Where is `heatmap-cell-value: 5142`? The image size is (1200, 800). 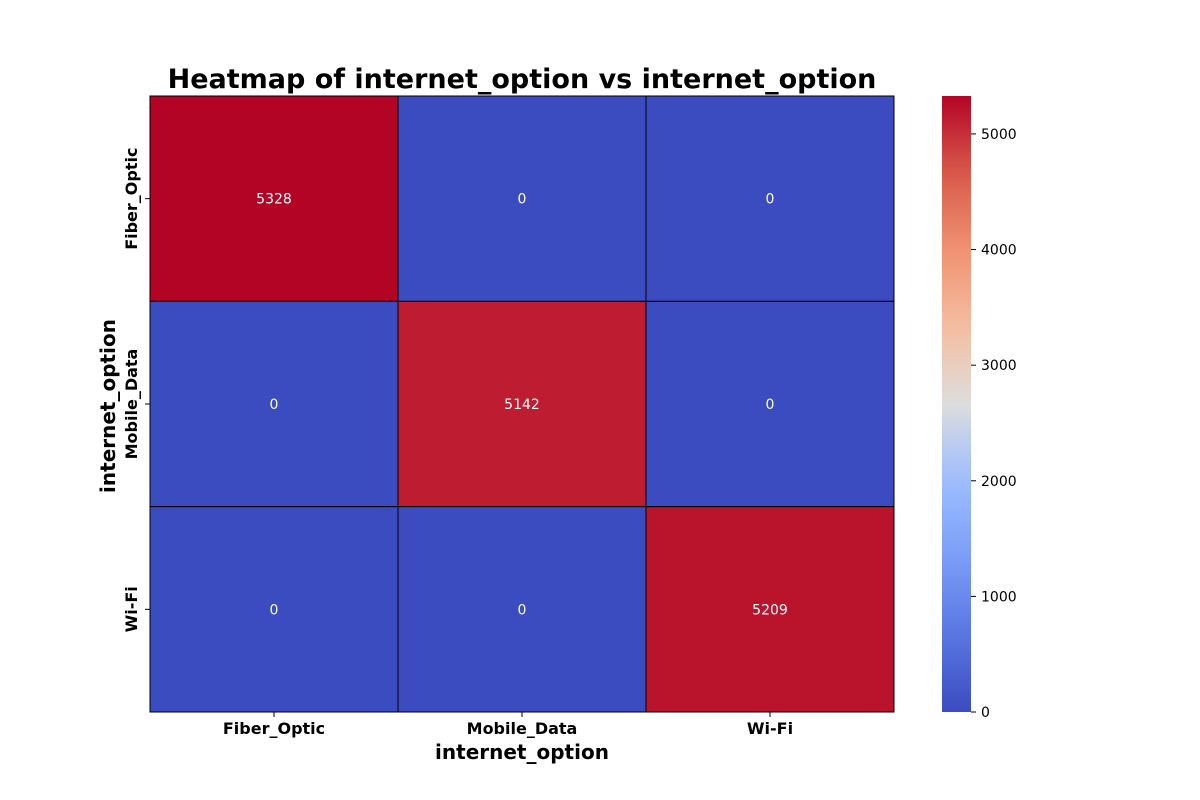
heatmap-cell-value: 5142 is located at coordinates (522, 405).